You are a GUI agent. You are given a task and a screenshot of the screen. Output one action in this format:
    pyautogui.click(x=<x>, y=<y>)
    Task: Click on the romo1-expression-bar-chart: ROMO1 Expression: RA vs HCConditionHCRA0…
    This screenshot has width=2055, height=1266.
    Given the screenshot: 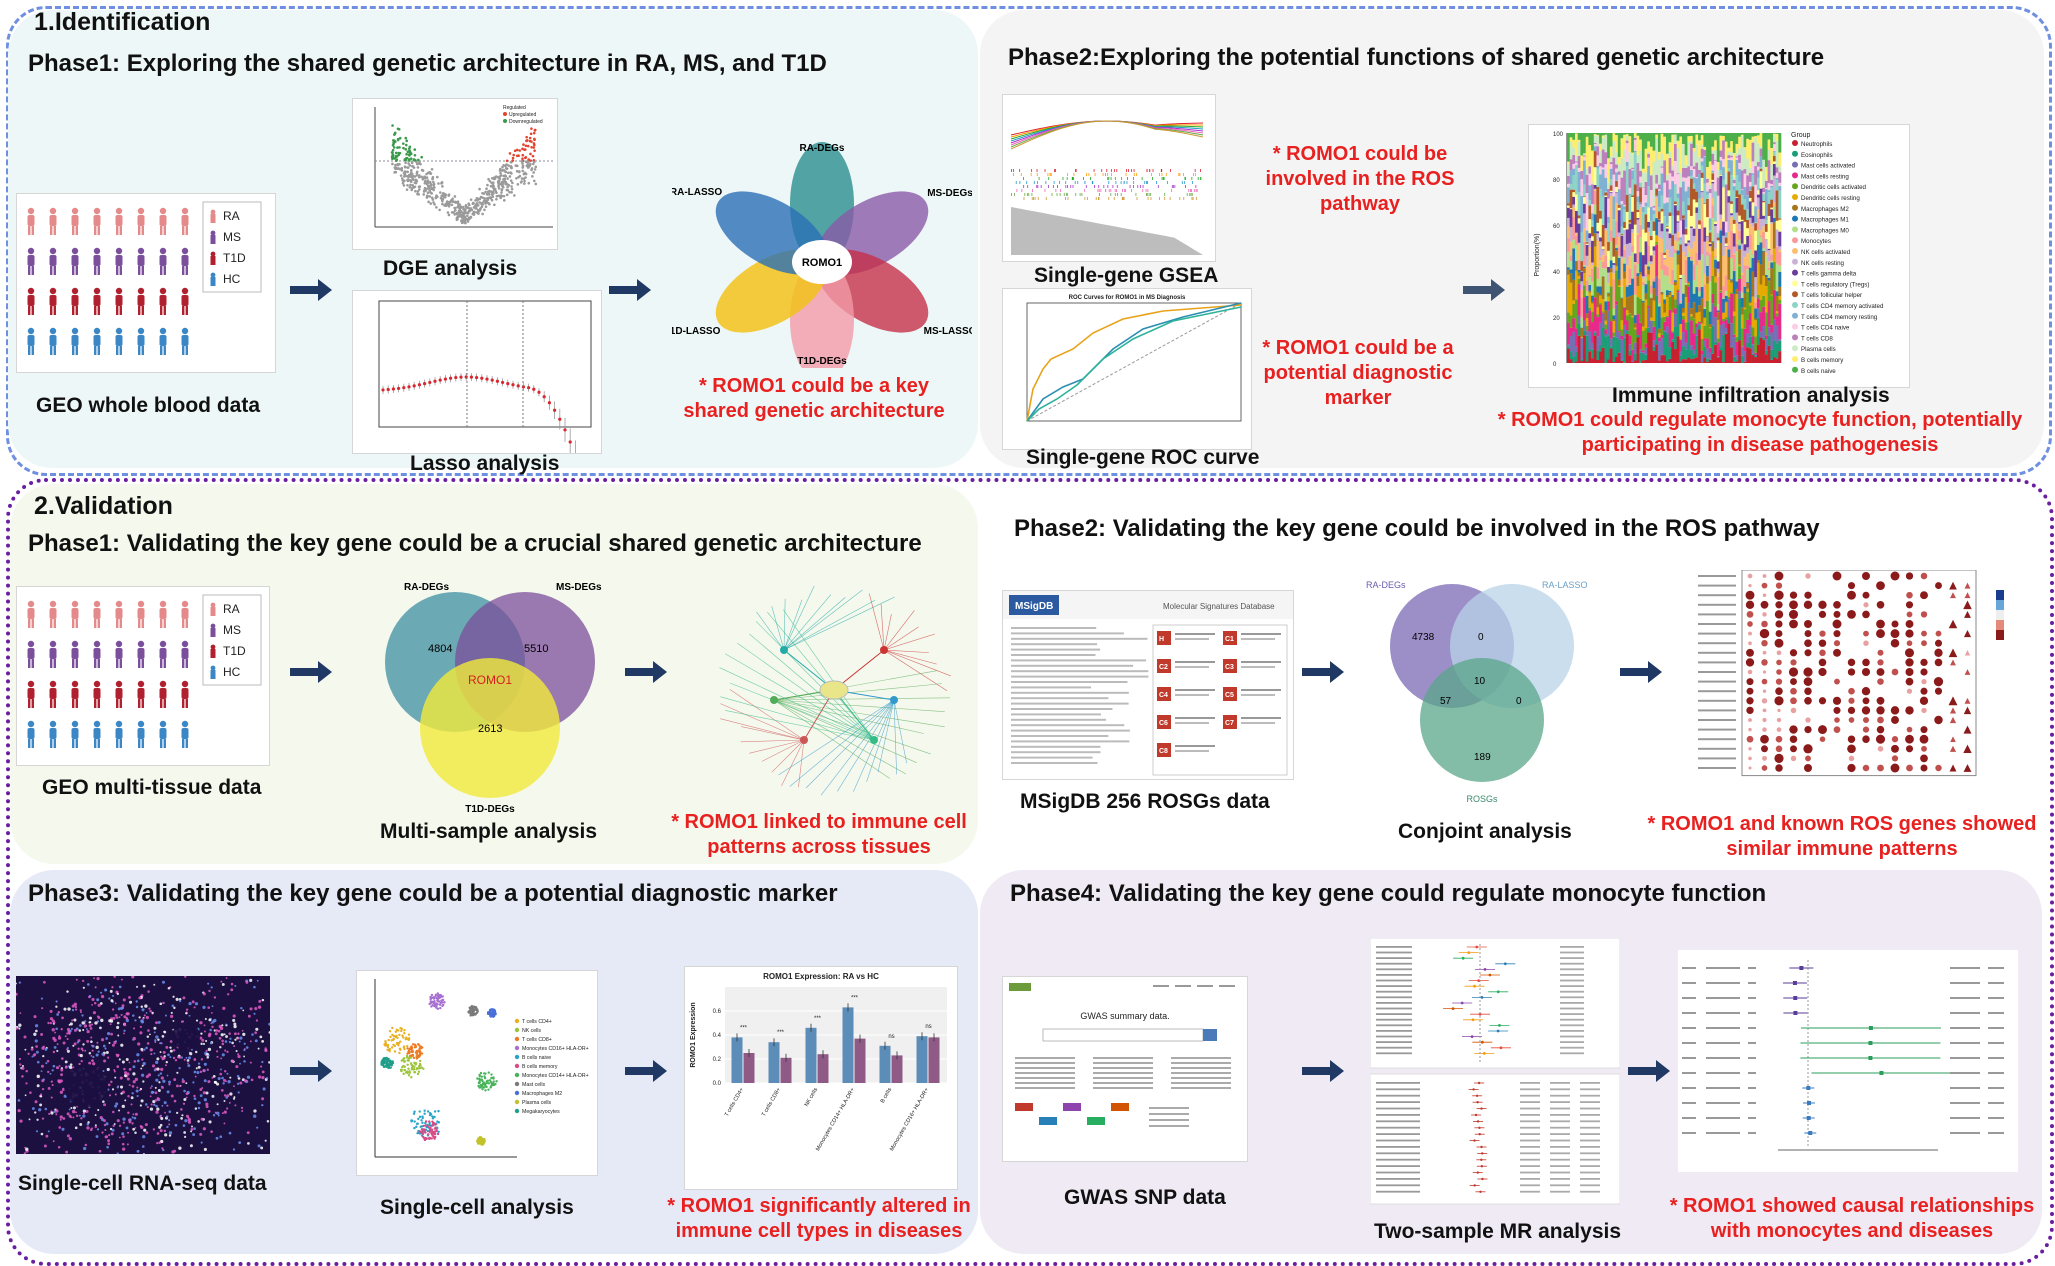 What is the action you would take?
    pyautogui.click(x=821, y=1078)
    